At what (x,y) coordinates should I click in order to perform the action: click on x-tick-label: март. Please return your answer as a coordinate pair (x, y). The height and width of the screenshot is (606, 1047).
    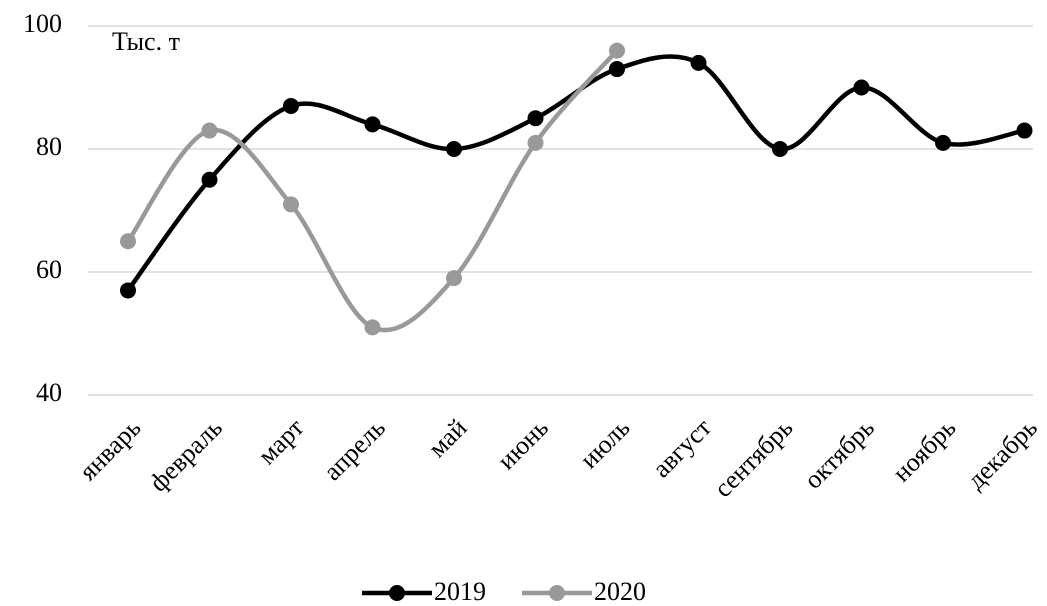
    Looking at the image, I should click on (280, 441).